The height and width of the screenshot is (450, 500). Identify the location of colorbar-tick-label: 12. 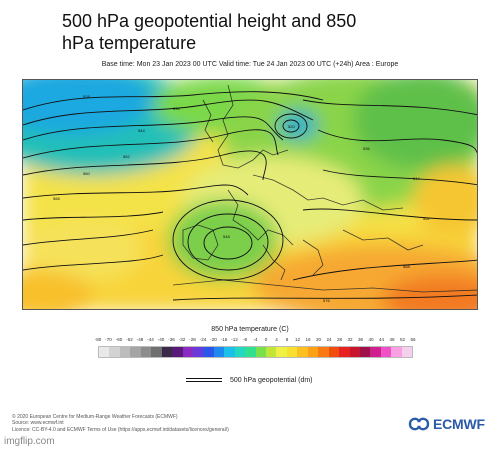
(297, 339).